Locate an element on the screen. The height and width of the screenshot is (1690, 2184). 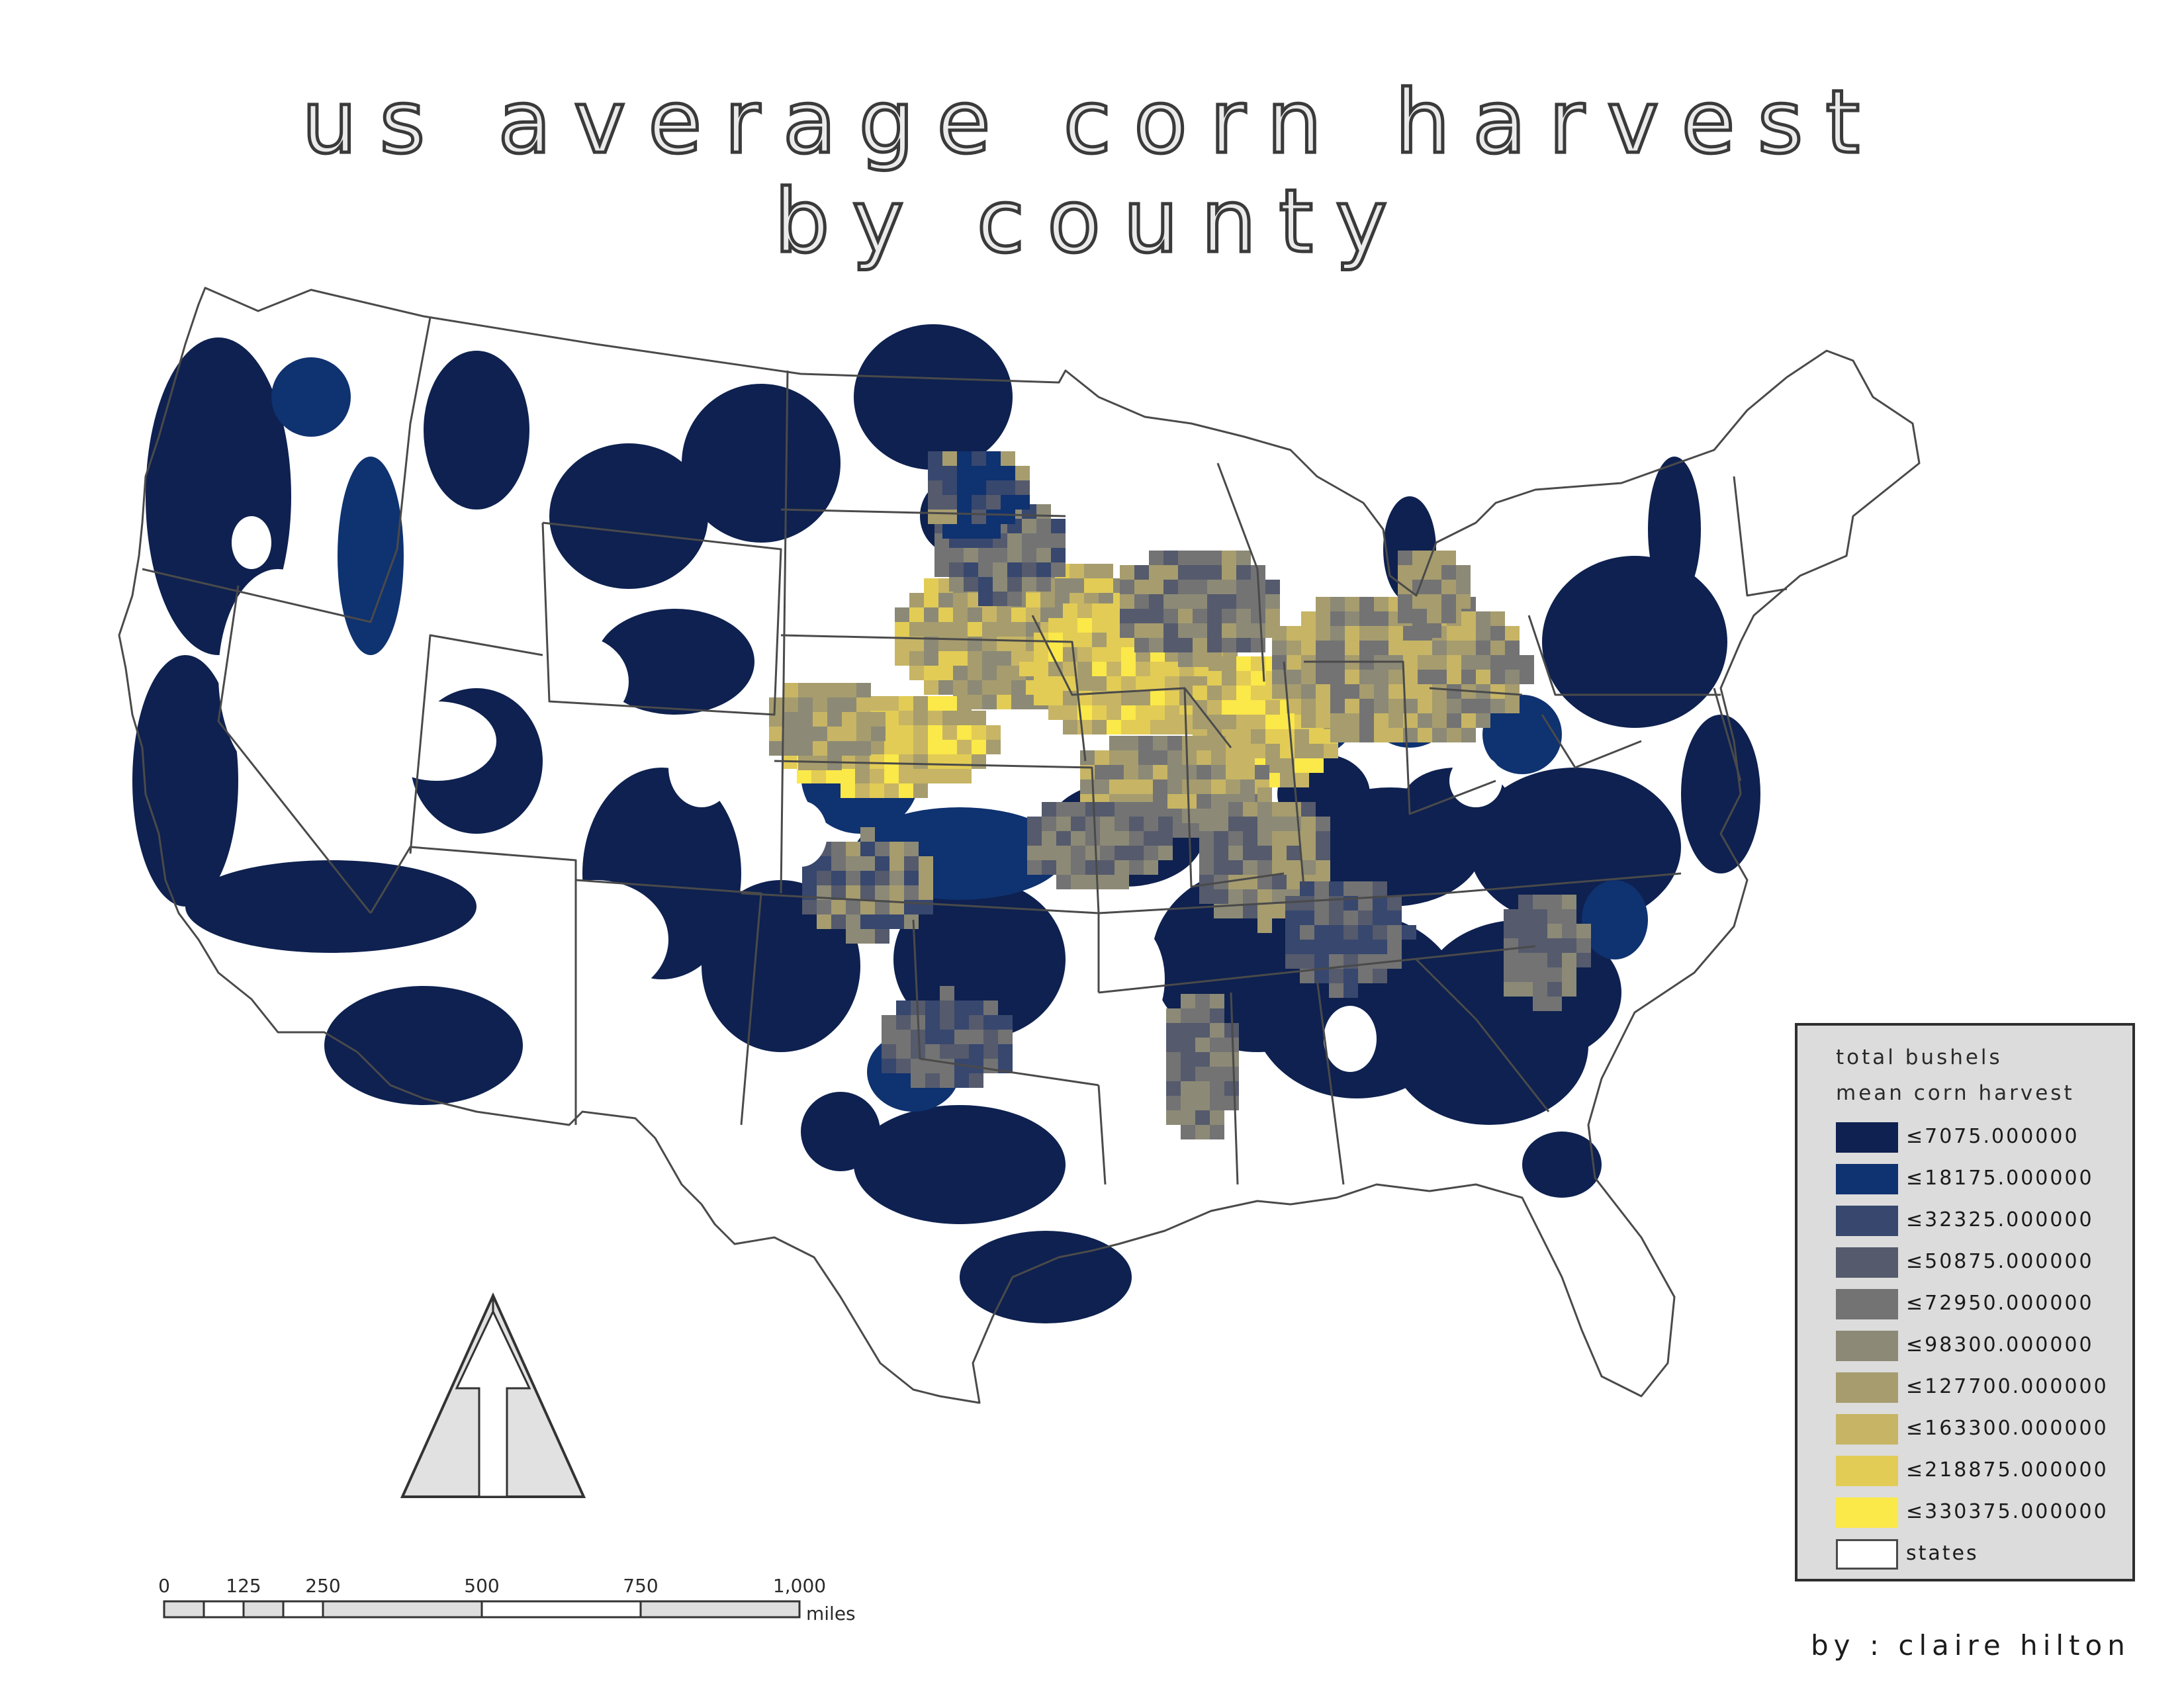
county-cluster is located at coordinates (311, 397).